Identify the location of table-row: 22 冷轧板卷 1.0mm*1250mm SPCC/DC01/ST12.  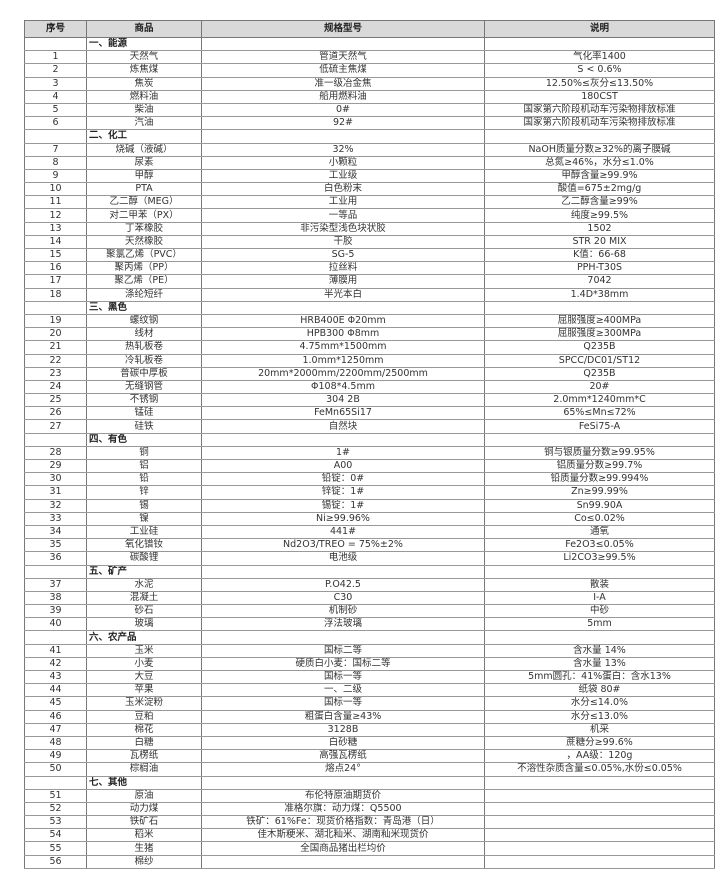
(369, 360).